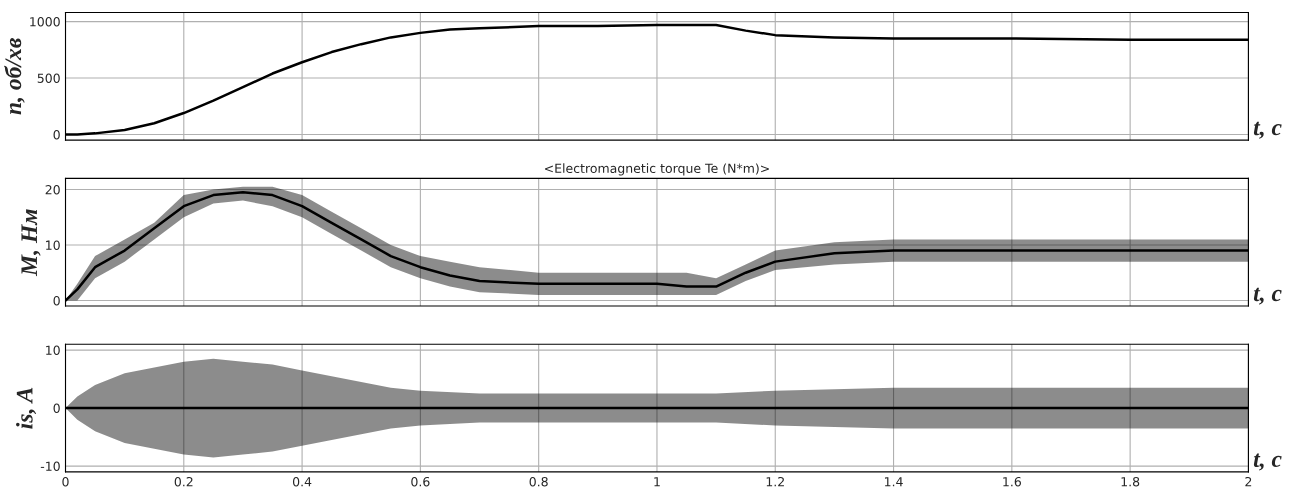  Describe the element at coordinates (65, 481) in the screenshot. I see `x-tick-label: 0` at that location.